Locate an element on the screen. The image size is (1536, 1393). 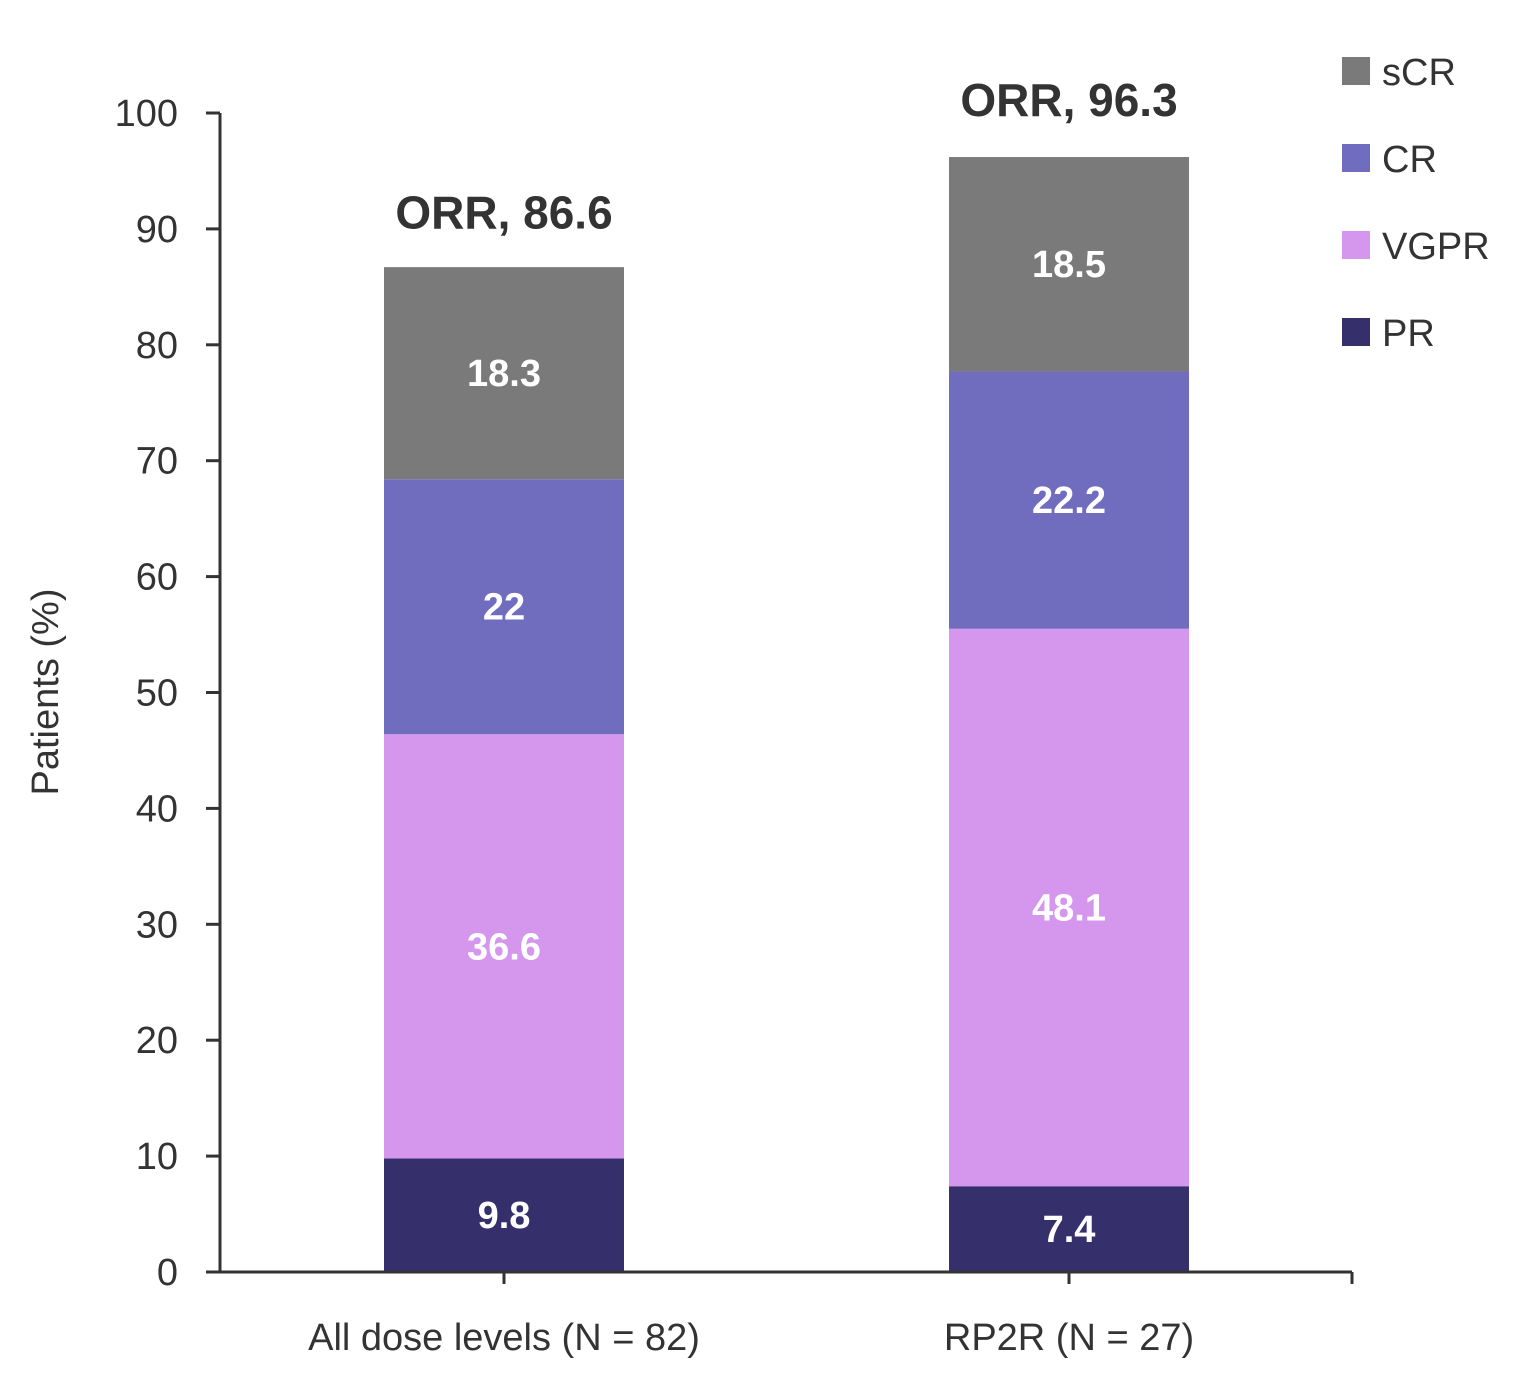
legend: sCR CR VGPR PR is located at coordinates (1416, 203).